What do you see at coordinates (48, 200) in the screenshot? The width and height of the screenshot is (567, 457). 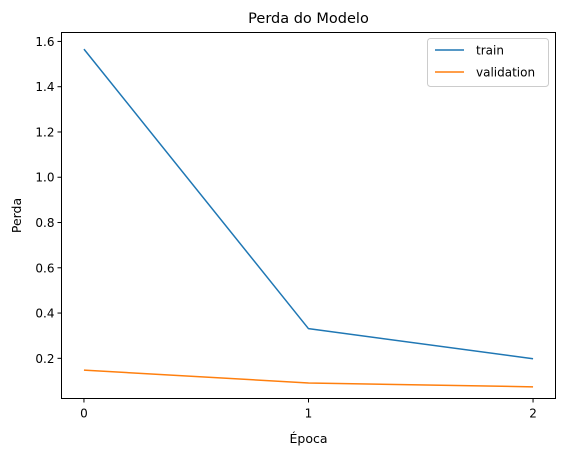 I see `y-axis-ticks: 0.2 0.4 0.6 0.8 1.0 1.2 1.4 1.6` at bounding box center [48, 200].